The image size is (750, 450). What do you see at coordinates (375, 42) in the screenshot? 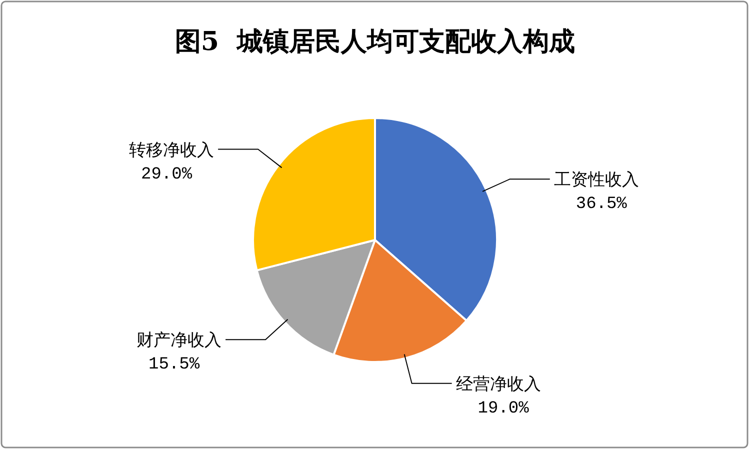
I see `title: 图5 城镇居民人均可支配收入构成` at bounding box center [375, 42].